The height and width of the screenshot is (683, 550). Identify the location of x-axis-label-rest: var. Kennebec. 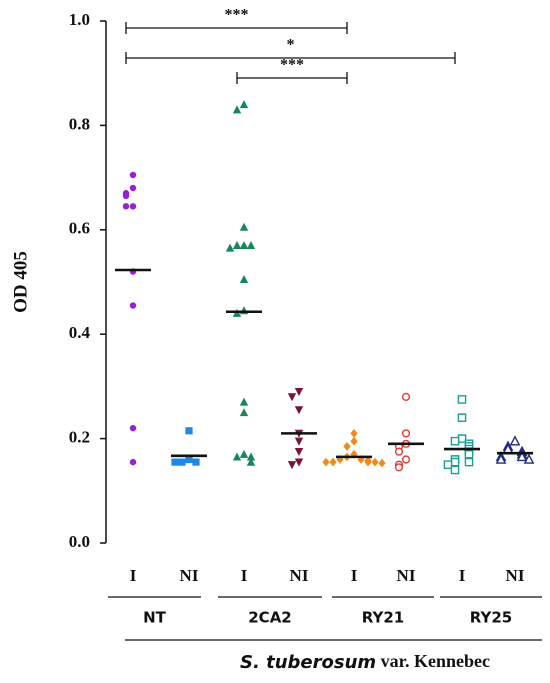
(435, 661).